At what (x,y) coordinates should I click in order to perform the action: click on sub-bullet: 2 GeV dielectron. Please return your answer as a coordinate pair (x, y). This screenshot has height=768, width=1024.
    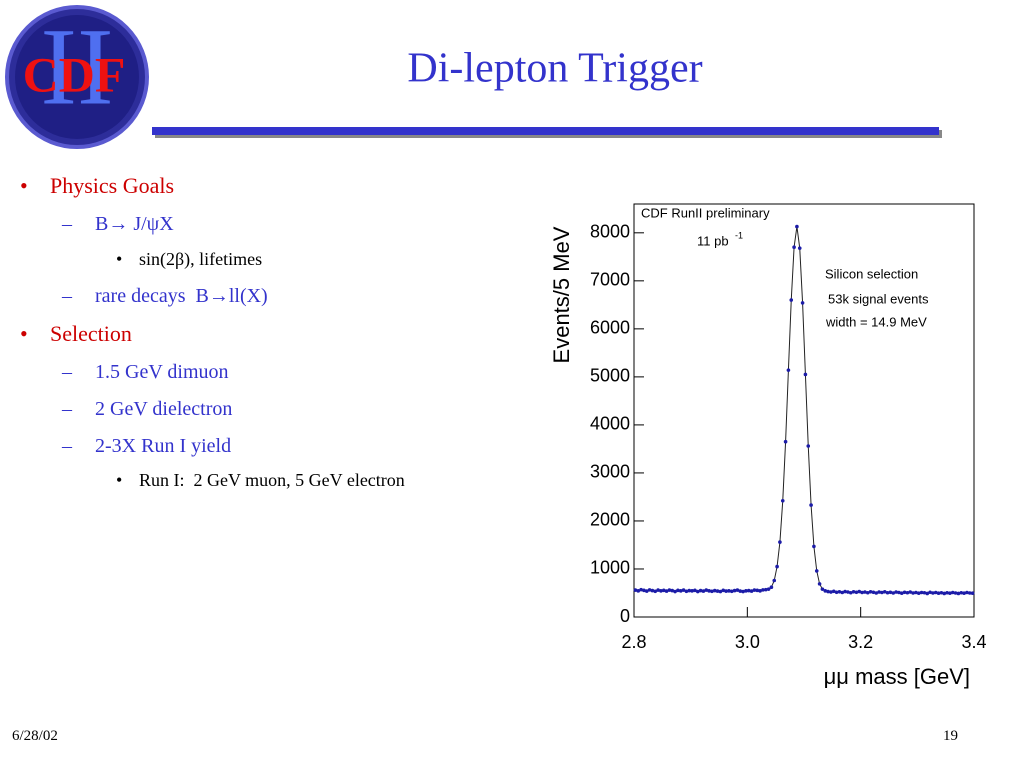
    Looking at the image, I should click on (147, 409).